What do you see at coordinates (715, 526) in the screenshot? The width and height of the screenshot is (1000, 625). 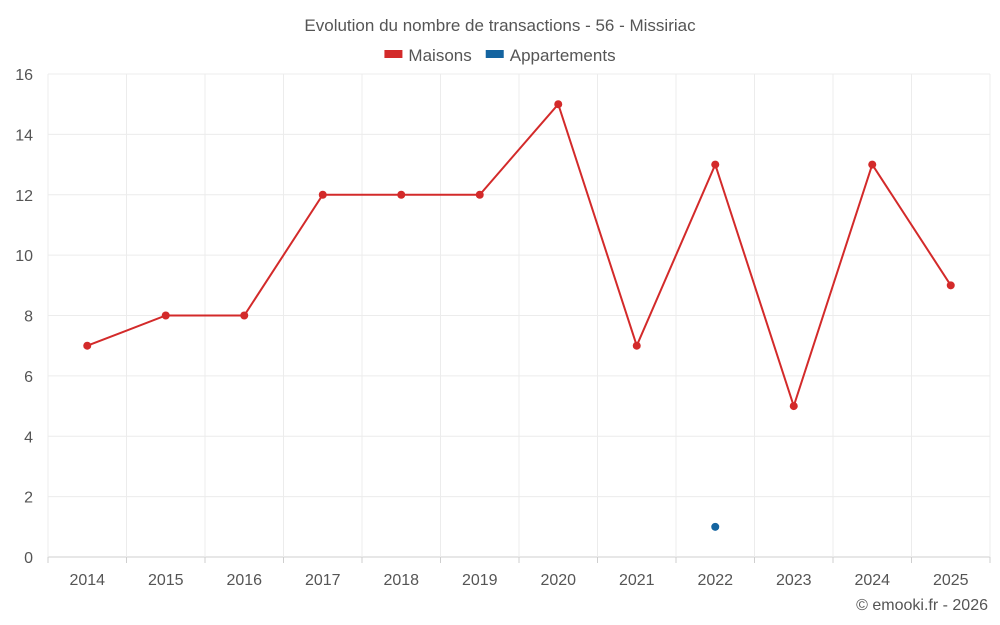 I see `data-point-appartements` at bounding box center [715, 526].